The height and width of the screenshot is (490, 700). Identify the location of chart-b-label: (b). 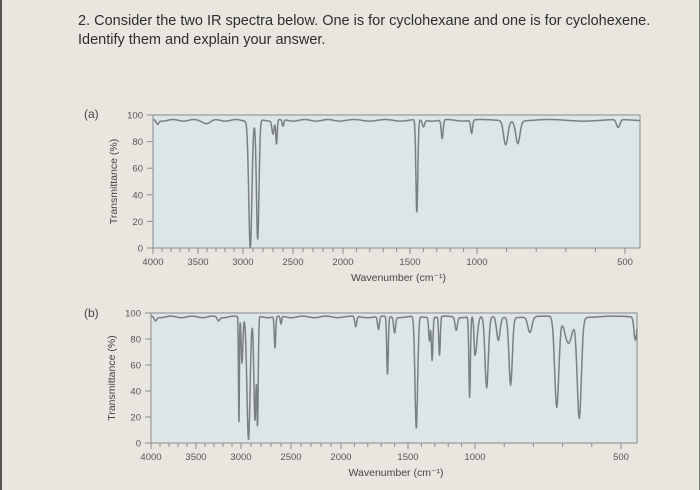
(91, 313).